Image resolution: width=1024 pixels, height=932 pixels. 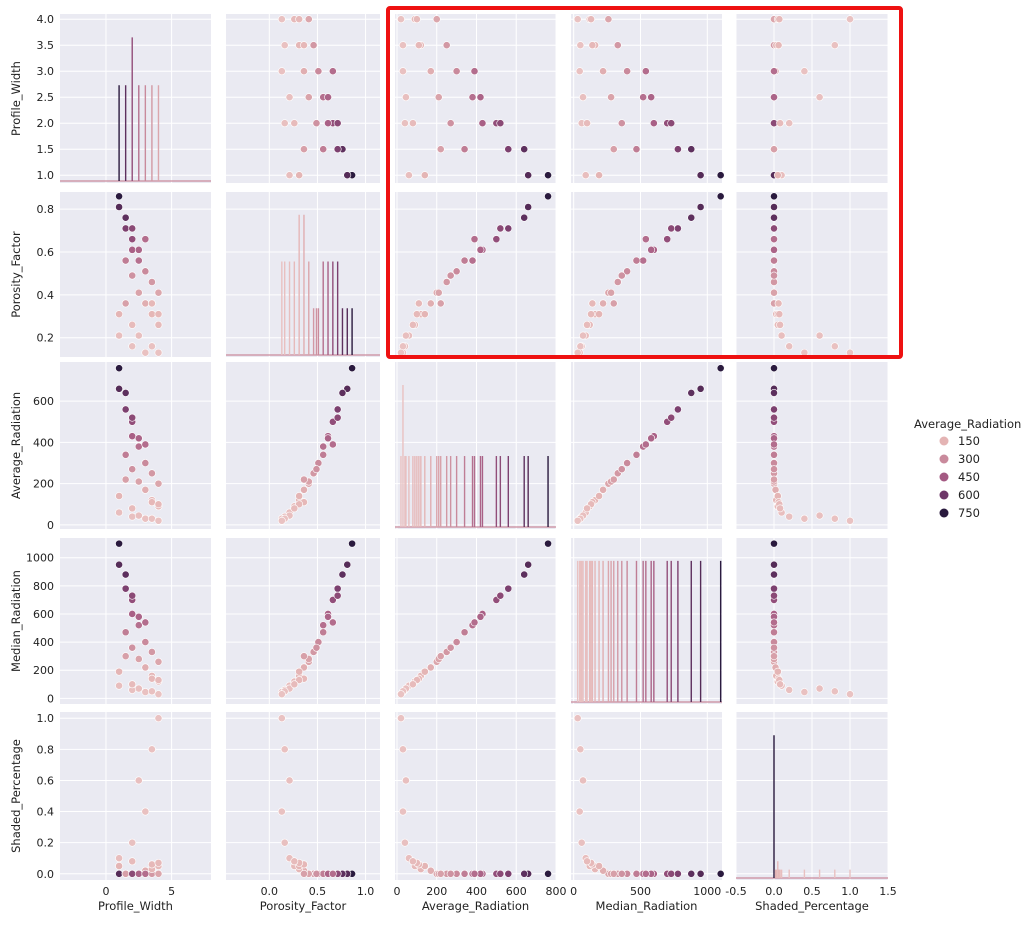 I want to click on legend-entry: 750, so click(x=959, y=513).